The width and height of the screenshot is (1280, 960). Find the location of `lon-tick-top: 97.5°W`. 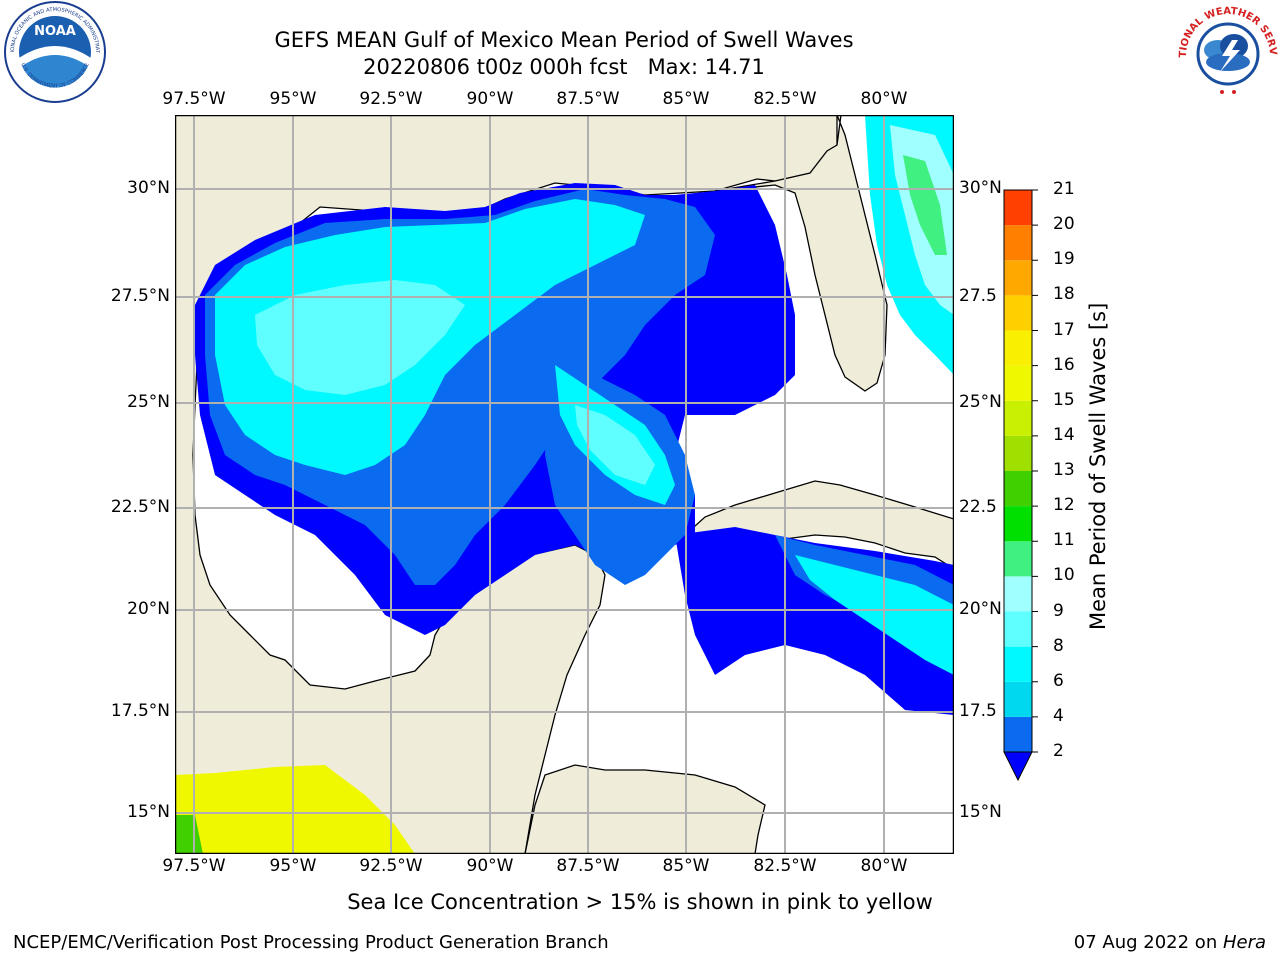

lon-tick-top: 97.5°W is located at coordinates (194, 99).